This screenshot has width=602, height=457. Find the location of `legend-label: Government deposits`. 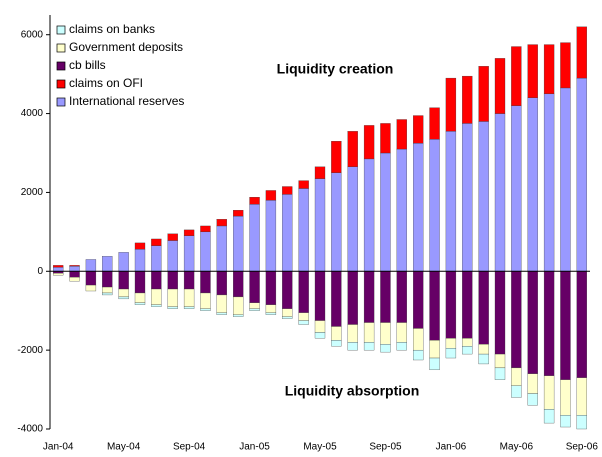

legend-label: Government deposits is located at coordinates (126, 47).